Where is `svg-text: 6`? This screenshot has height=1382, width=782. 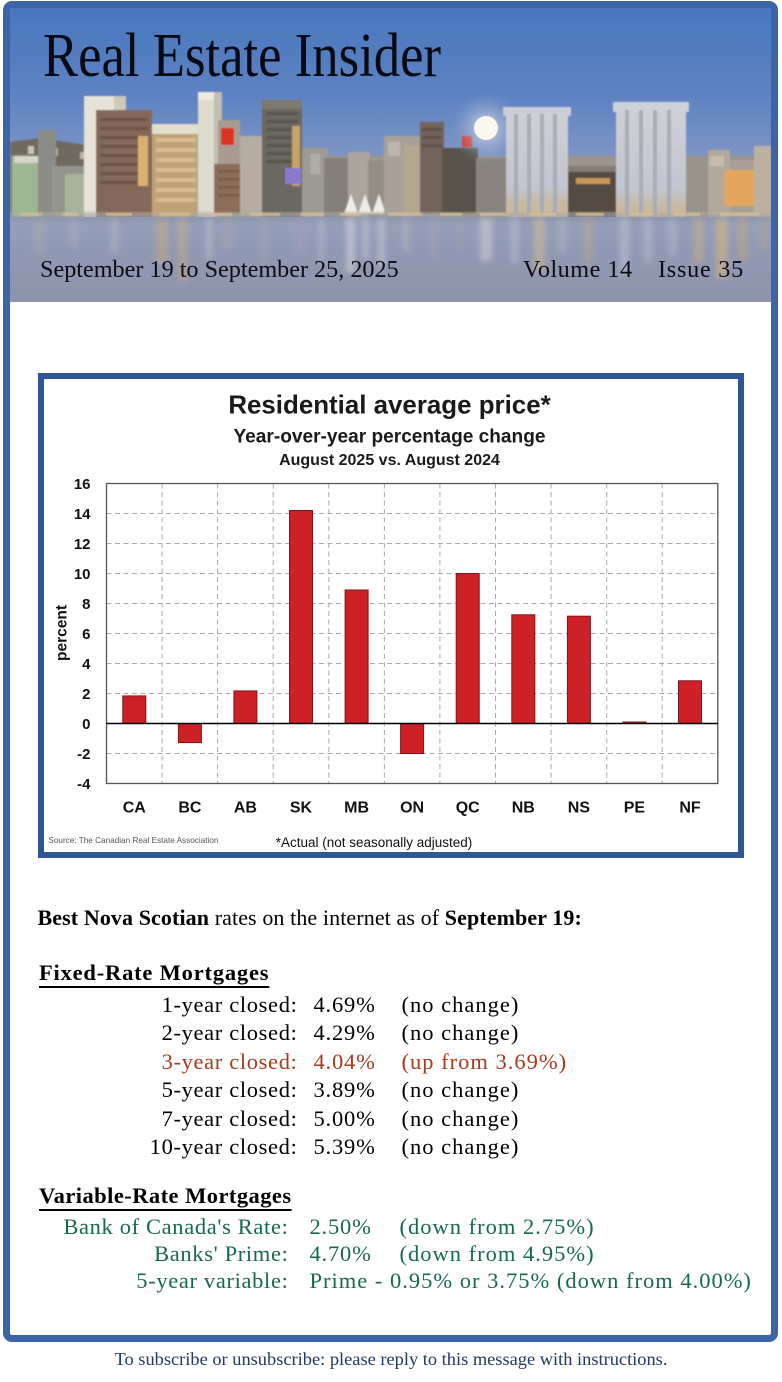
svg-text: 6 is located at coordinates (86, 634).